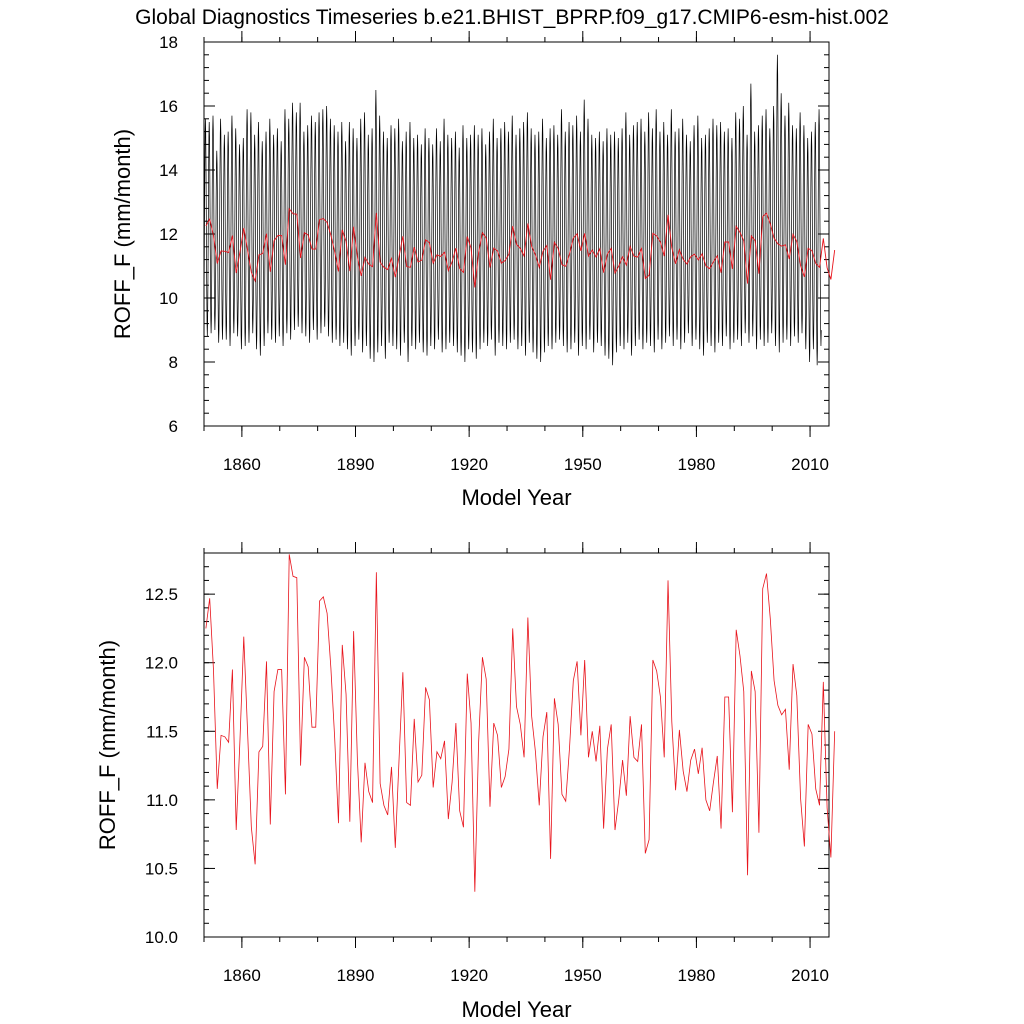  What do you see at coordinates (168, 42) in the screenshot?
I see `y-tick-label: 18` at bounding box center [168, 42].